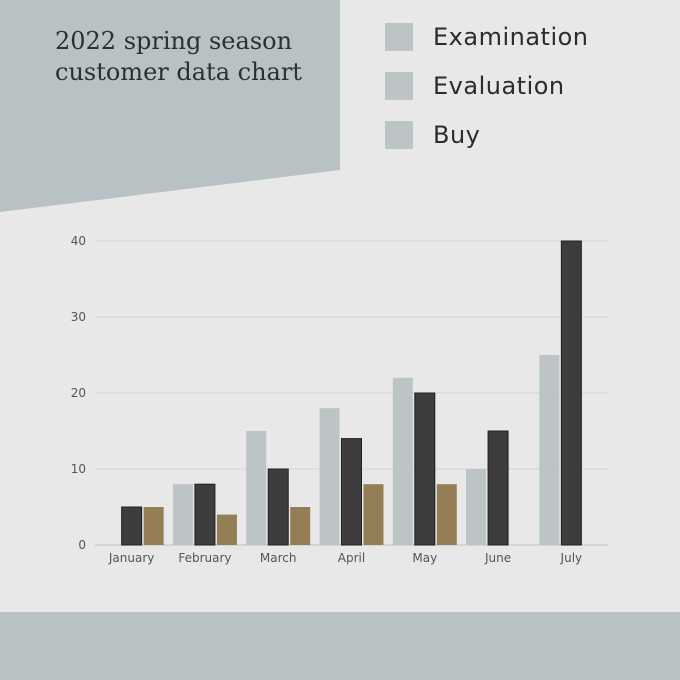  Describe the element at coordinates (424, 558) in the screenshot. I see `x-tick-label: May` at that location.